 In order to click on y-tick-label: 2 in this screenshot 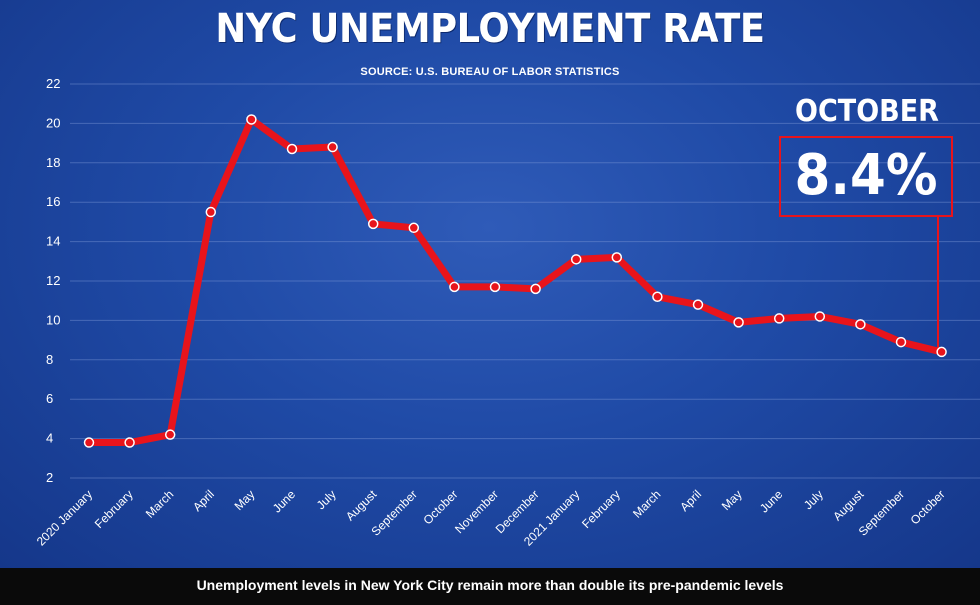, I will do `click(49, 477)`.